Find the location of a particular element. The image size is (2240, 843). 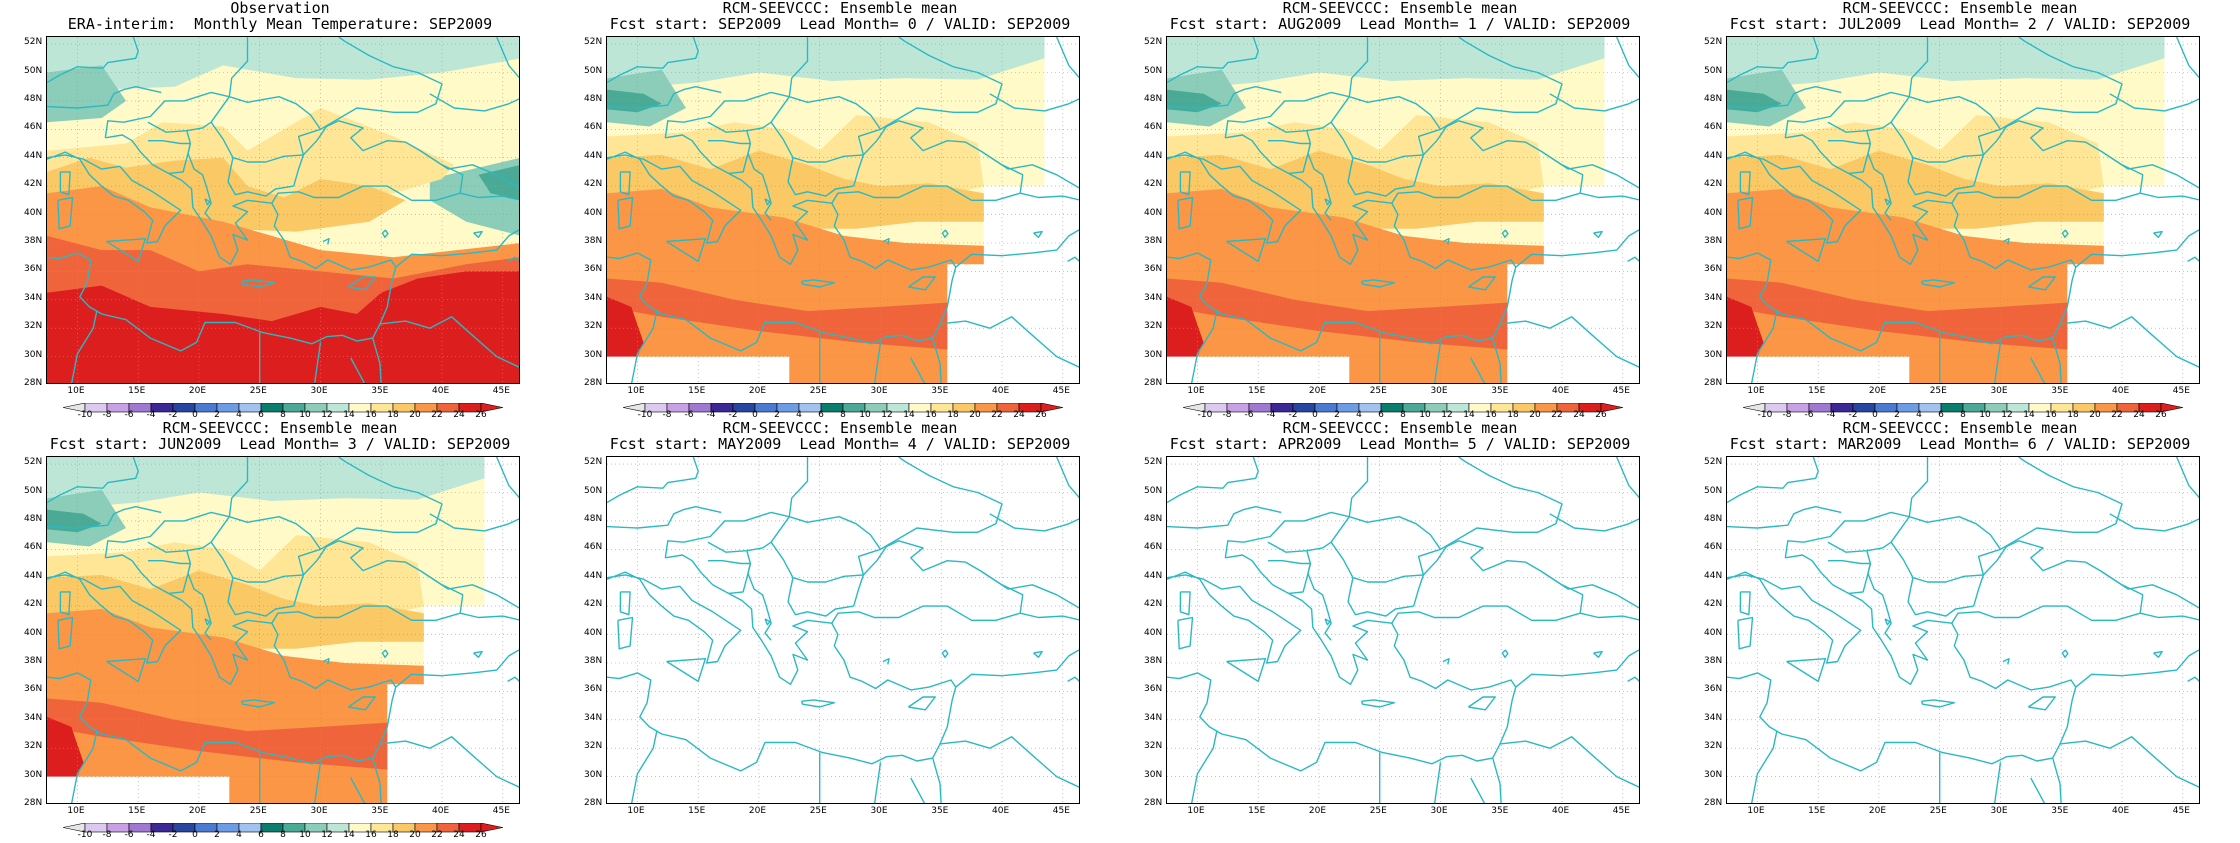

colorbar-label: -8 is located at coordinates (1787, 415).